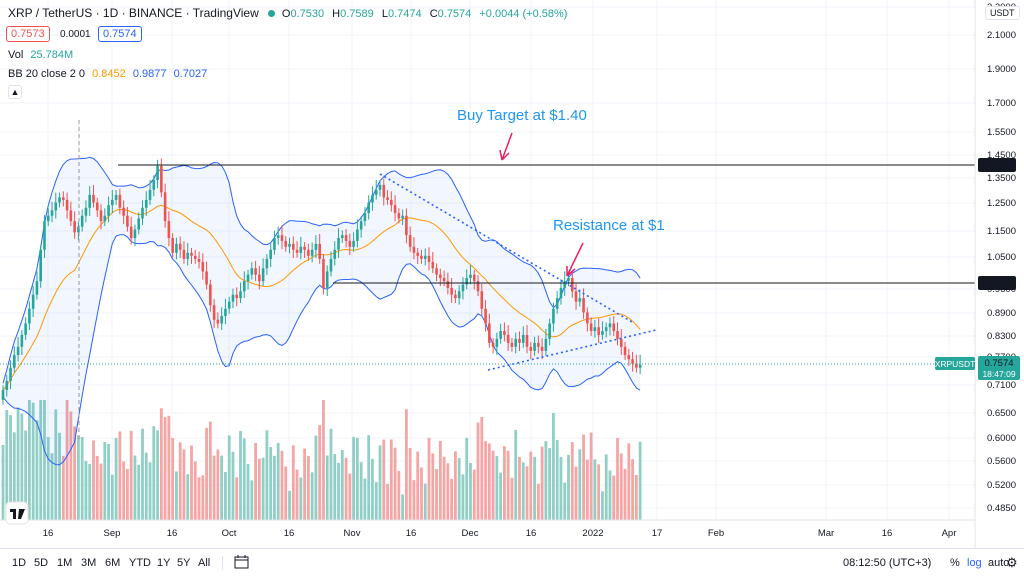  Describe the element at coordinates (470, 533) in the screenshot. I see `time-tick-label: Dec` at that location.